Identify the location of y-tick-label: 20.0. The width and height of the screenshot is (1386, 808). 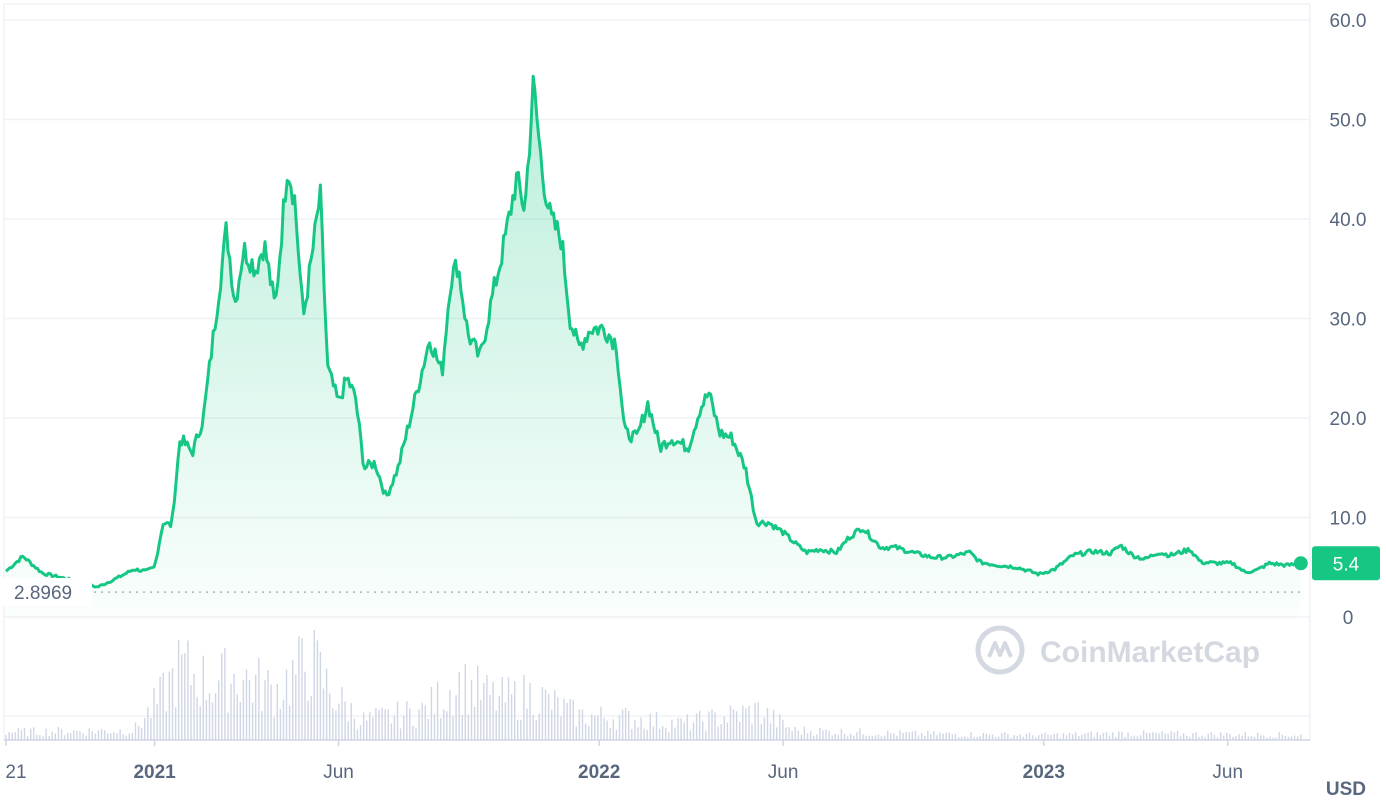
(1348, 419).